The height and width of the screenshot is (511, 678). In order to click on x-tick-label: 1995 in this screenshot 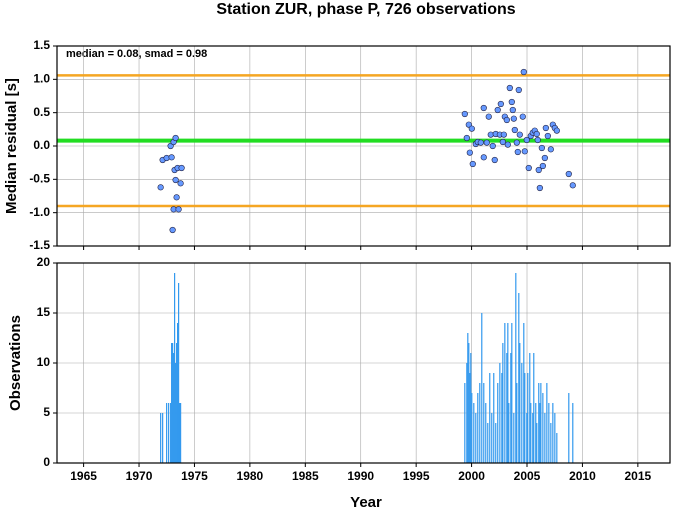, I will do `click(416, 476)`.